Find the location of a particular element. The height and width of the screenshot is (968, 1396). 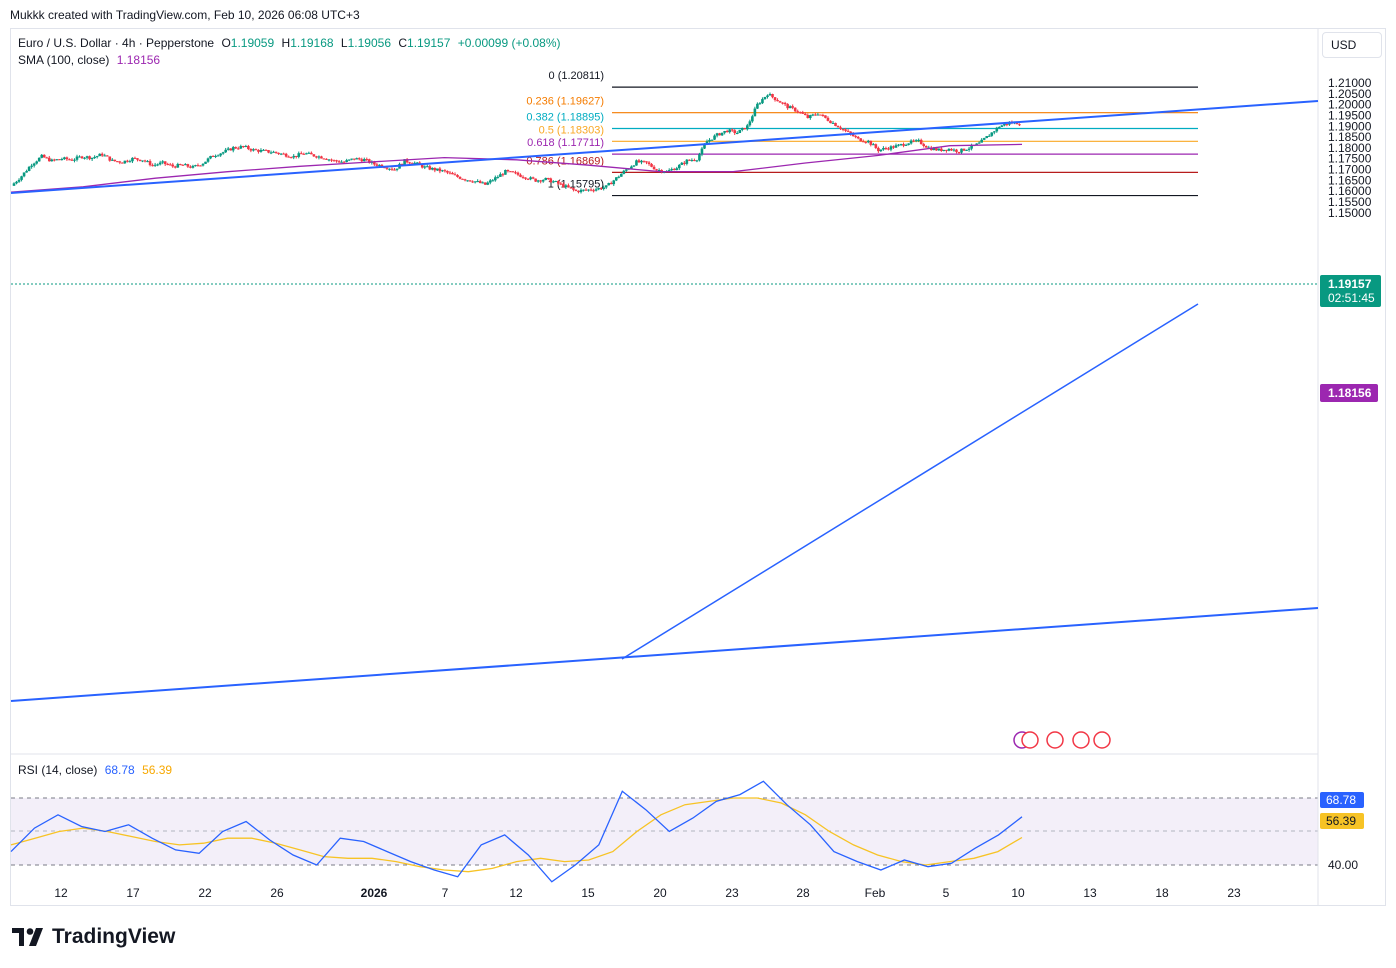

tradingview-logo-icon is located at coordinates (27, 937).